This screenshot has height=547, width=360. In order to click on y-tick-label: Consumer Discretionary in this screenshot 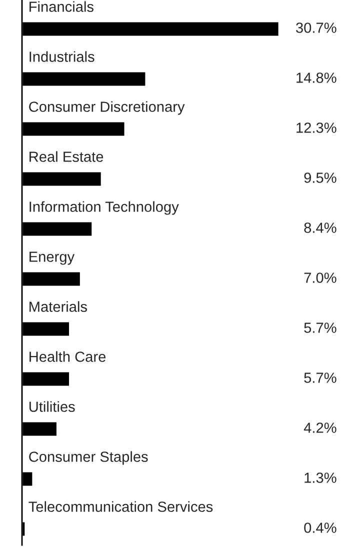, I will do `click(107, 108)`.